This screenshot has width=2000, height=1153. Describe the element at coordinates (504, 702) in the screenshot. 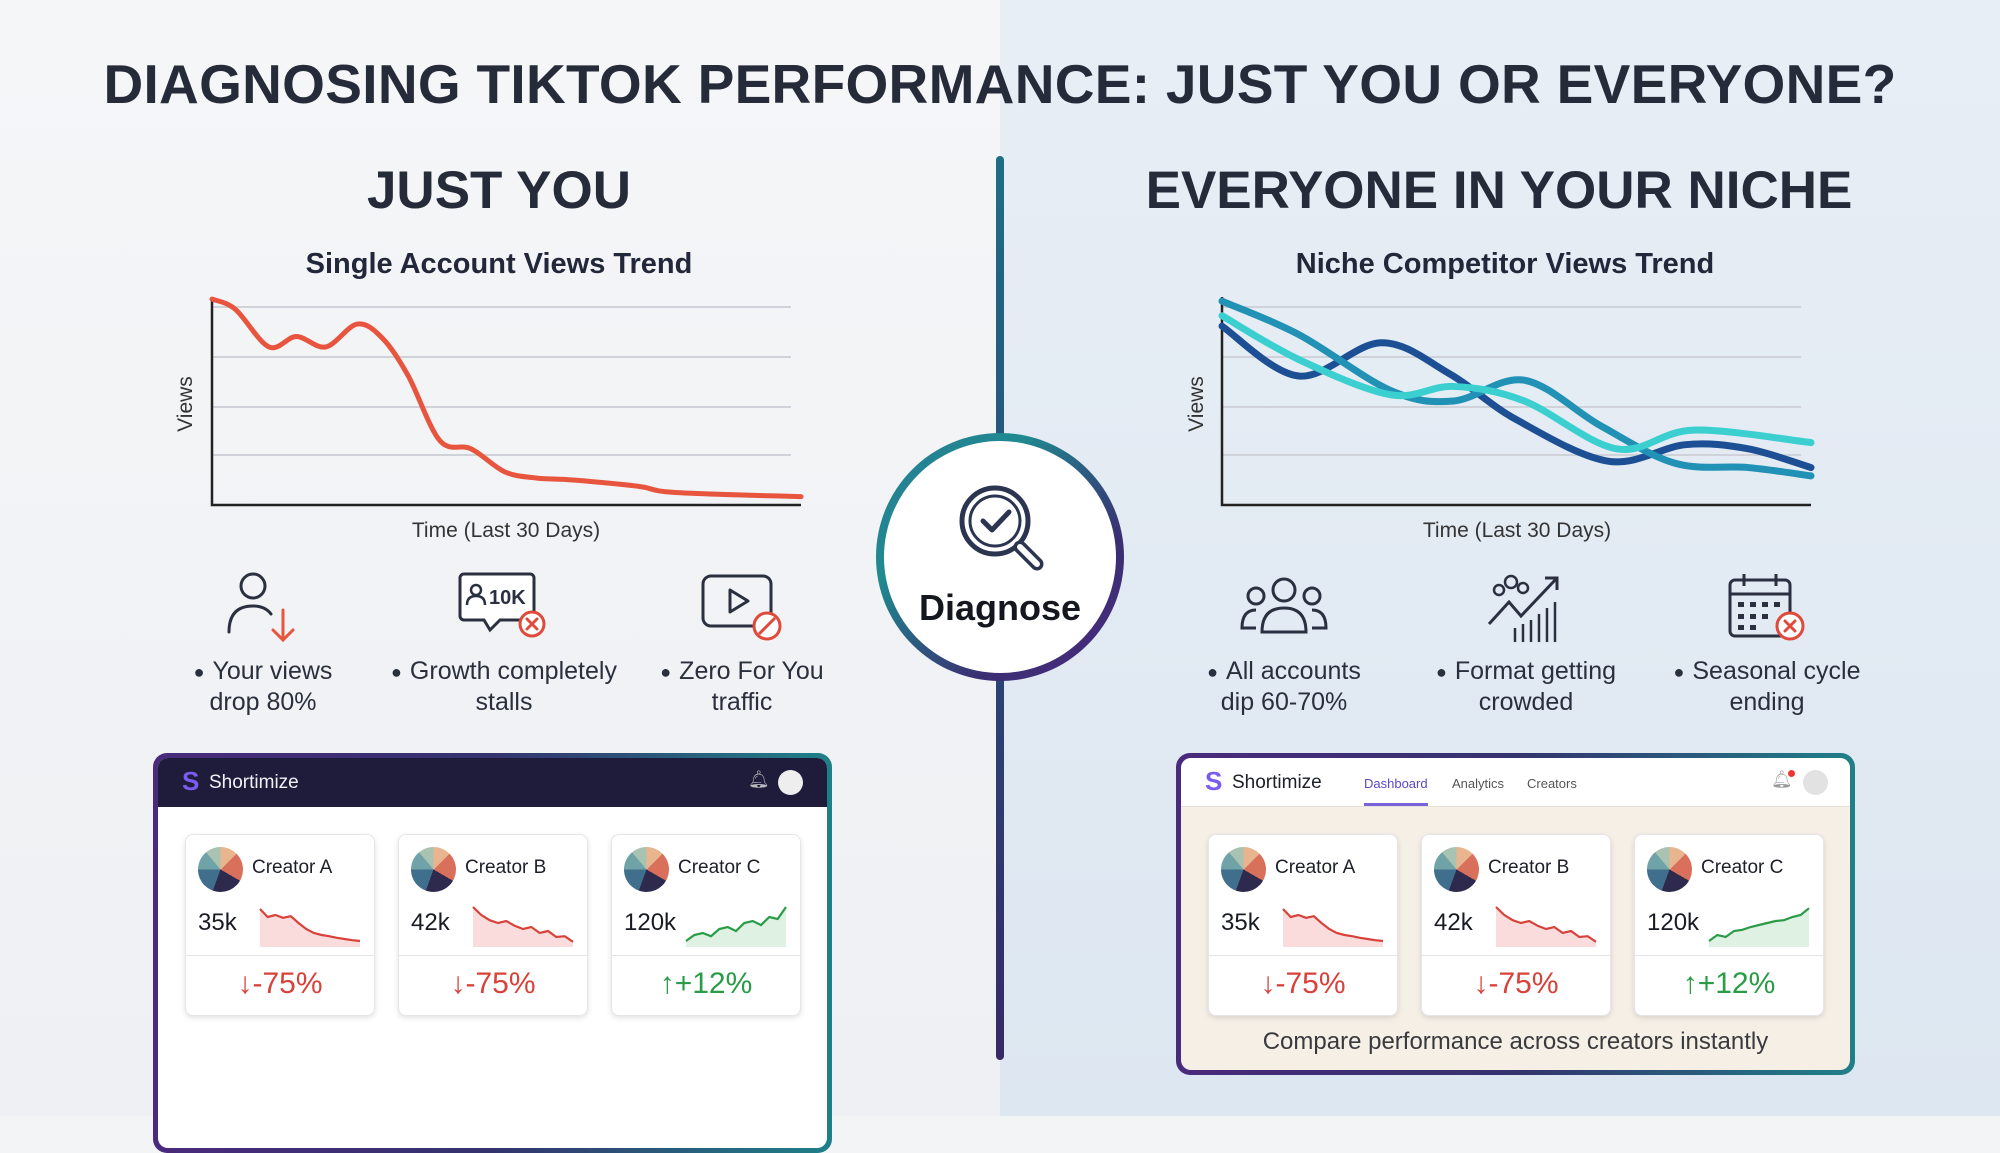

I see `feature-text: stalls` at that location.